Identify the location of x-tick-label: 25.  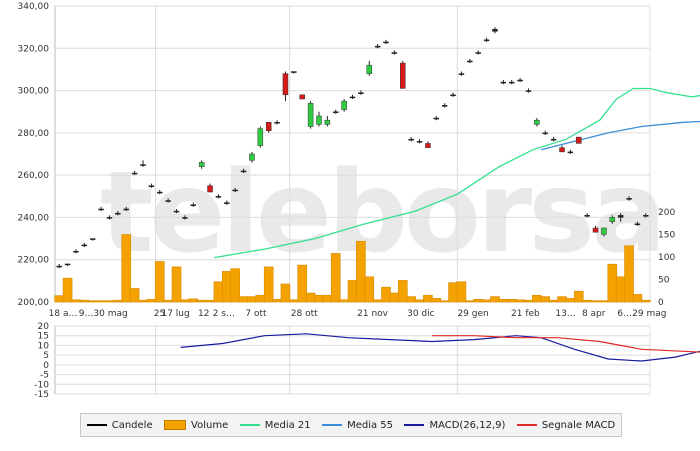
(159, 314).